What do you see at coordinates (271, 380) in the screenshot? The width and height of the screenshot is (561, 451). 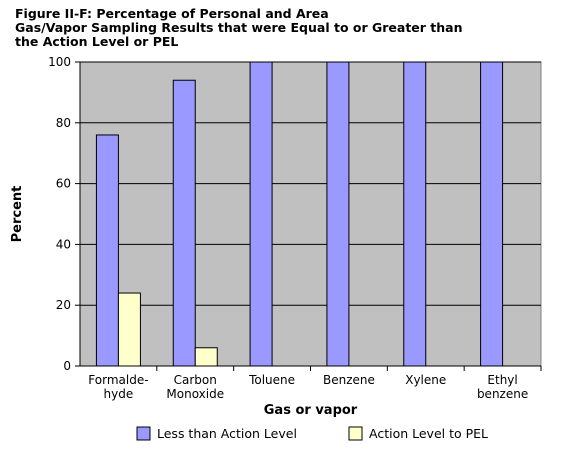 I see `x-tick-label-2-0: Toluene` at bounding box center [271, 380].